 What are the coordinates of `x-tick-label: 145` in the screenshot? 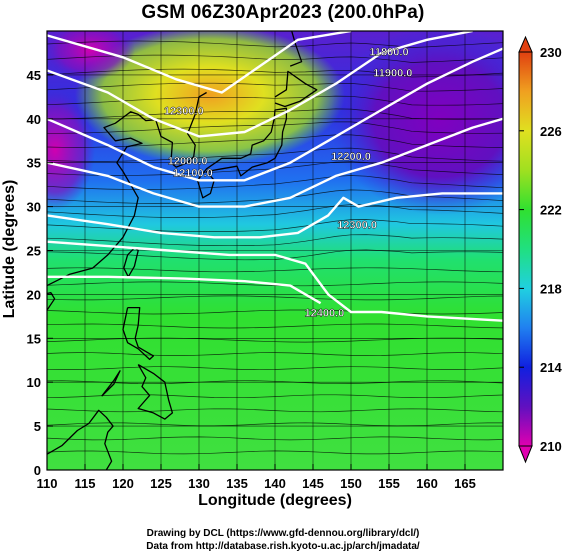 It's located at (313, 483).